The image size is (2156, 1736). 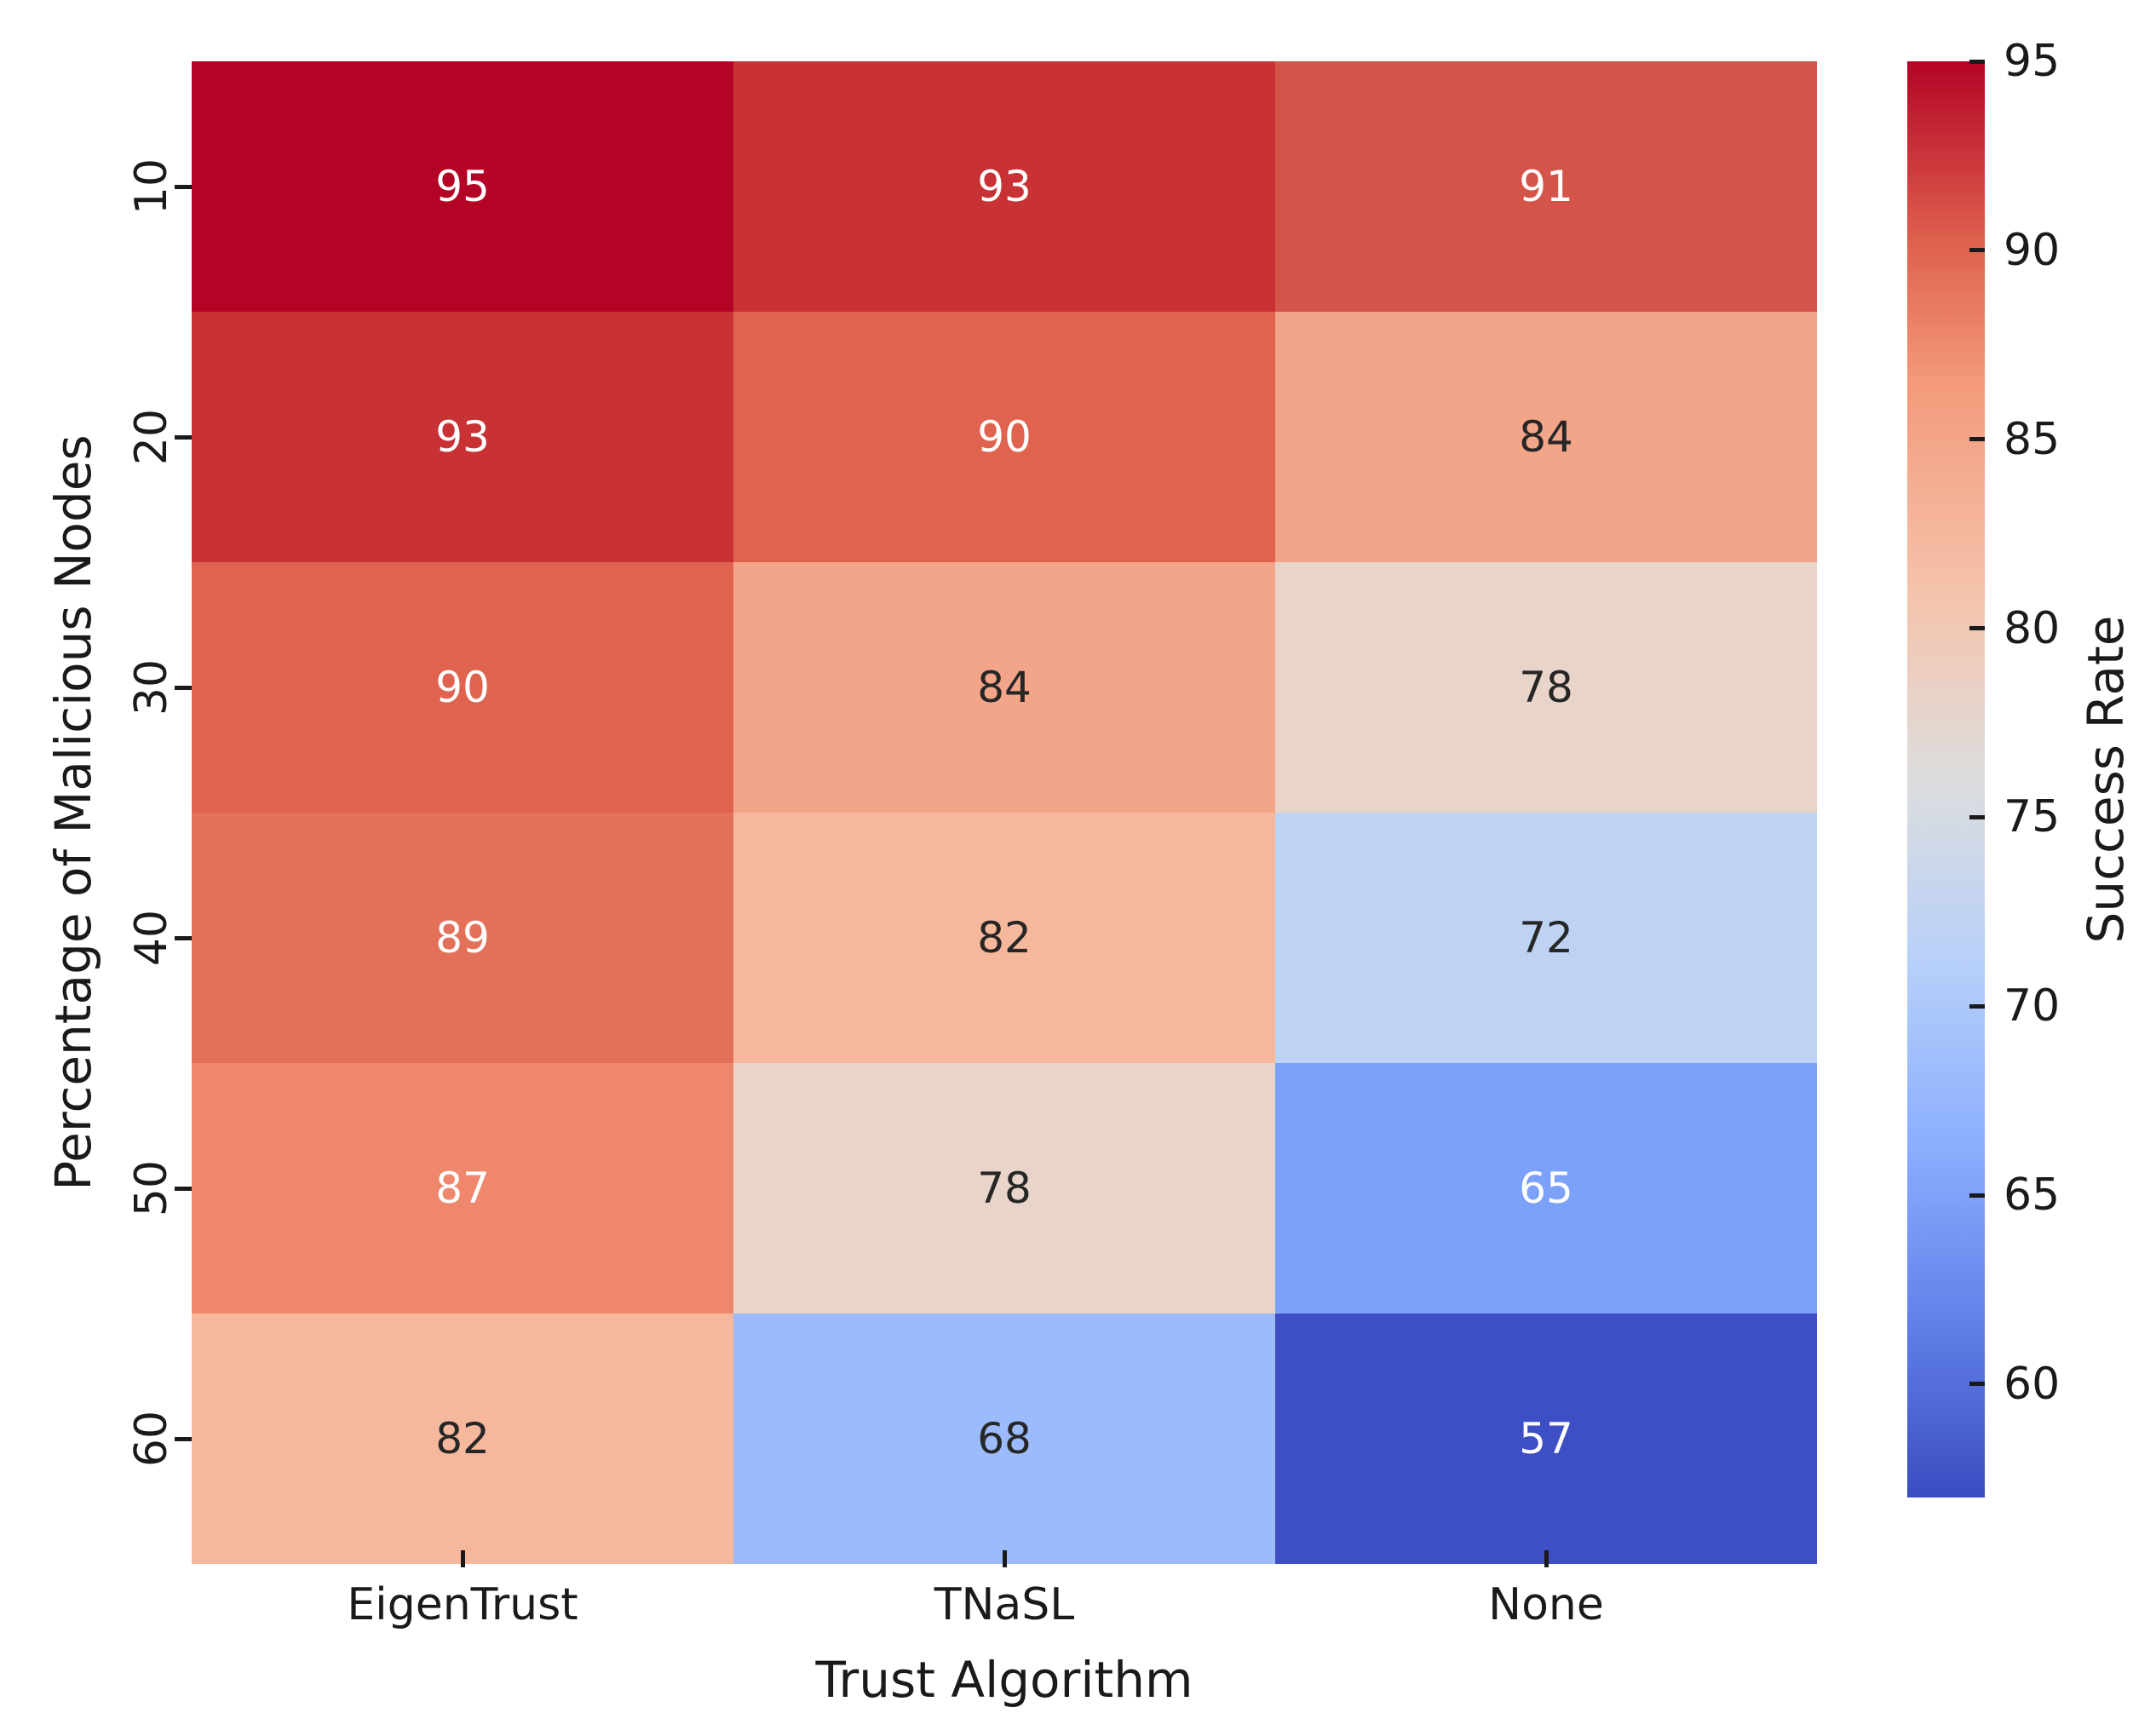 What do you see at coordinates (2032, 1196) in the screenshot?
I see `colorbar-tick-label: 65` at bounding box center [2032, 1196].